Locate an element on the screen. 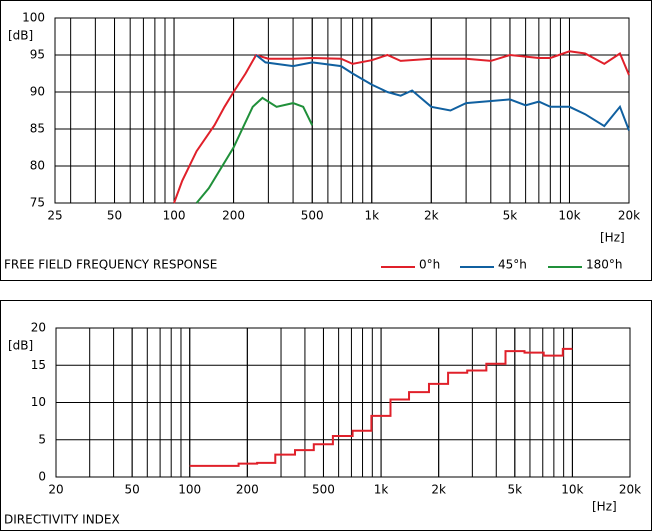  y-tick-label: 15 is located at coordinates (38, 365).